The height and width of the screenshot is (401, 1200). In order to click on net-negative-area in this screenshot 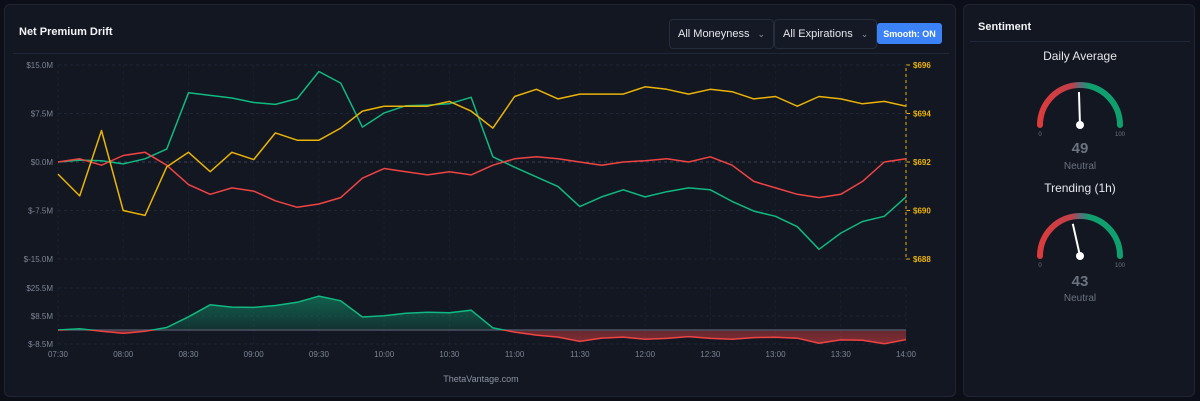, I will do `click(482, 337)`.